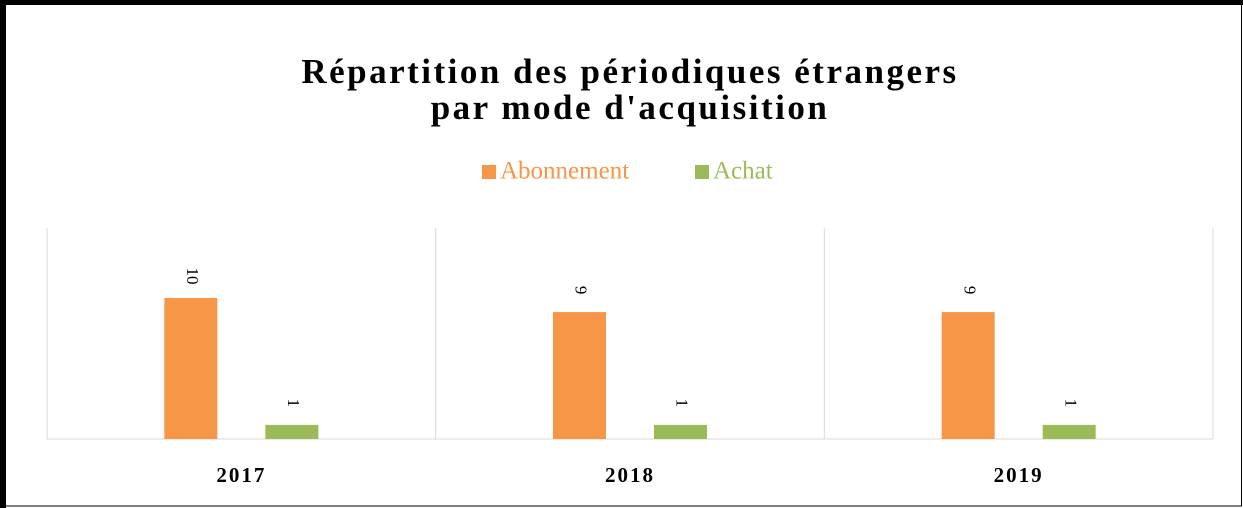 The height and width of the screenshot is (508, 1243). I want to click on chart-title: Répartition des périodiques étrangers, so click(629, 71).